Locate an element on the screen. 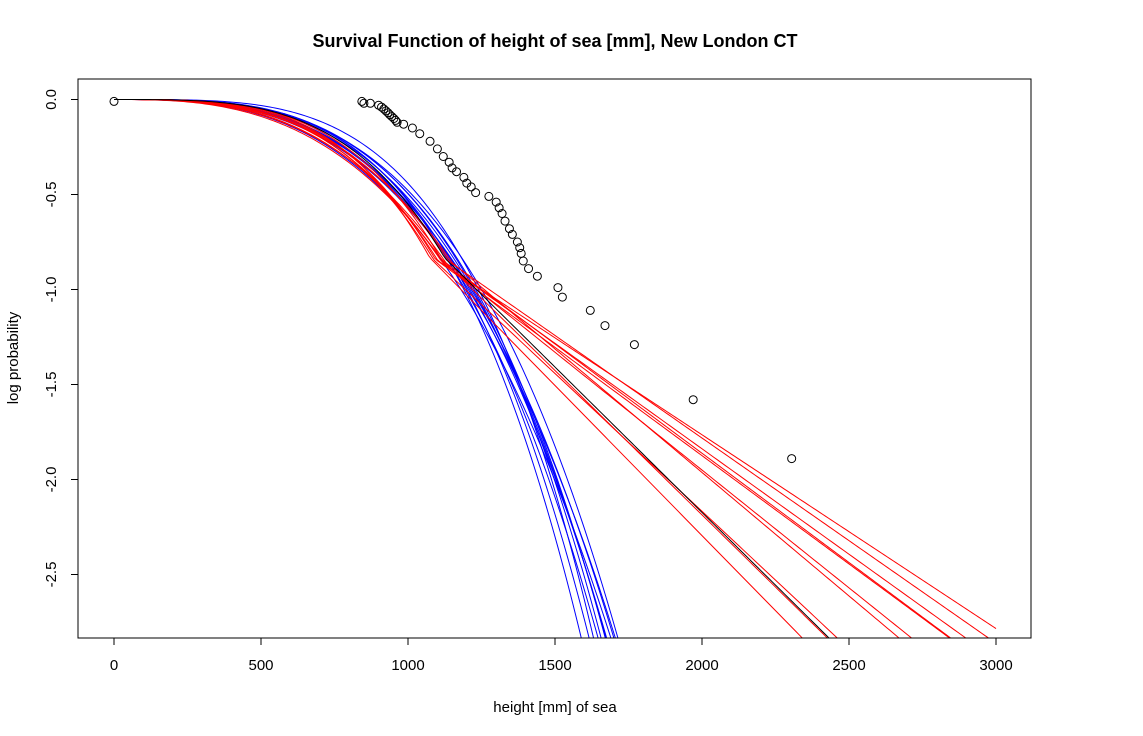  y-tick-label: -2.0 is located at coordinates (51, 480).